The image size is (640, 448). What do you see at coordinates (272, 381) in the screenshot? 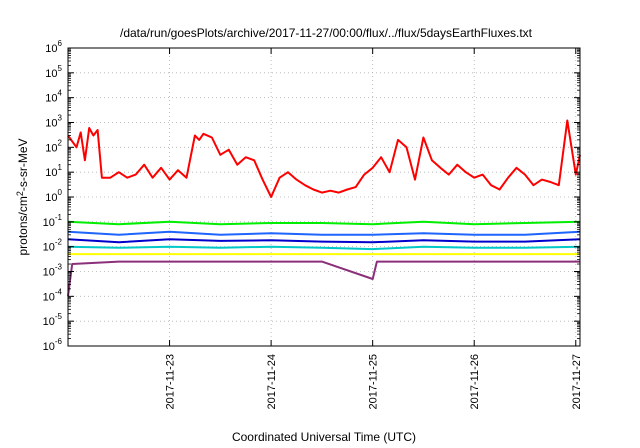
I see `x-tick-label: 2017-11-24` at bounding box center [272, 381].